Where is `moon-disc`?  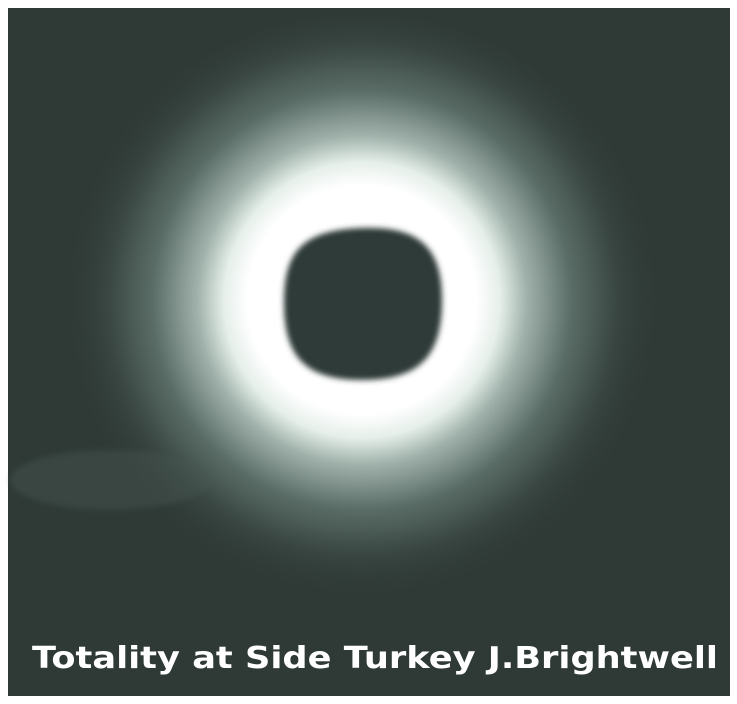 moon-disc is located at coordinates (363, 303).